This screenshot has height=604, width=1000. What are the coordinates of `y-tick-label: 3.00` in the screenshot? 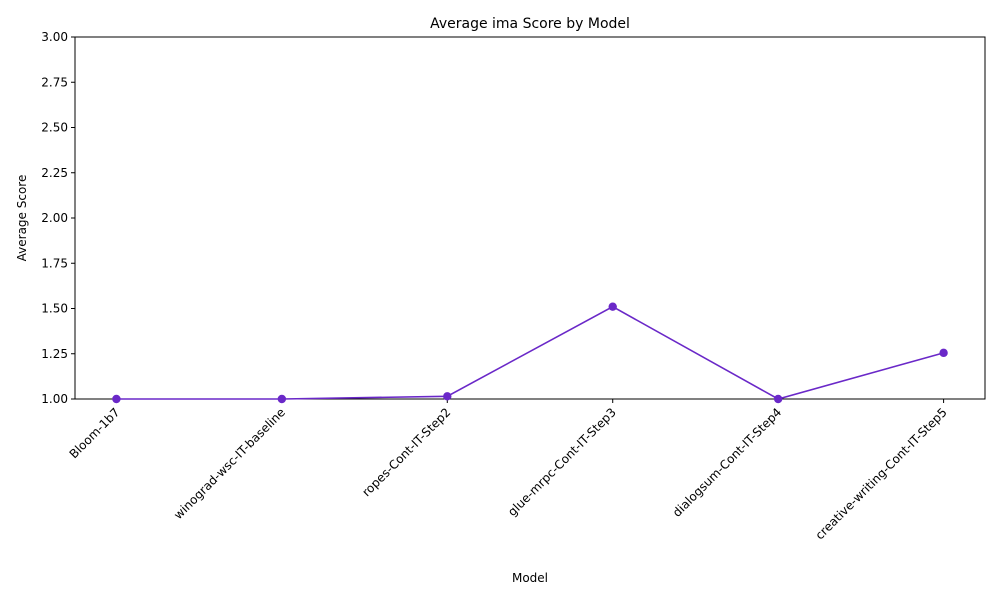 It's located at (54, 37).